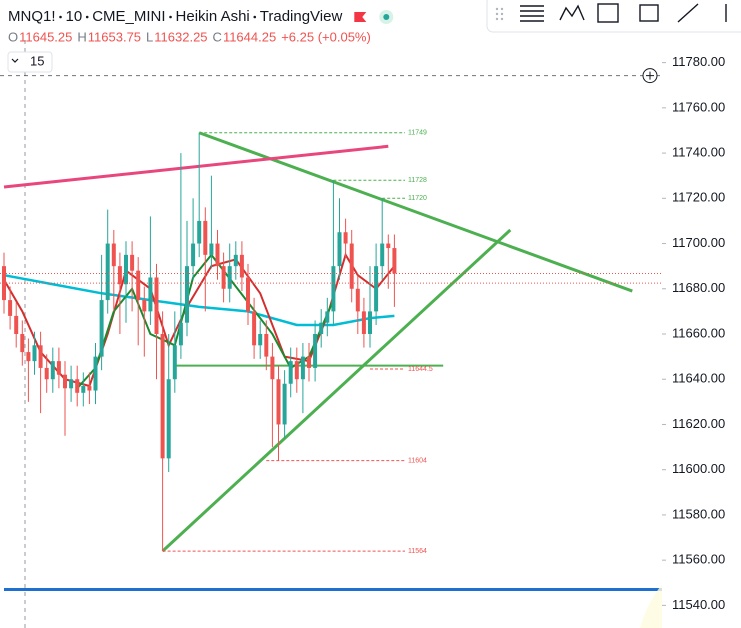 This screenshot has height=628, width=741. What do you see at coordinates (499, 14) in the screenshot?
I see `drag-handle` at bounding box center [499, 14].